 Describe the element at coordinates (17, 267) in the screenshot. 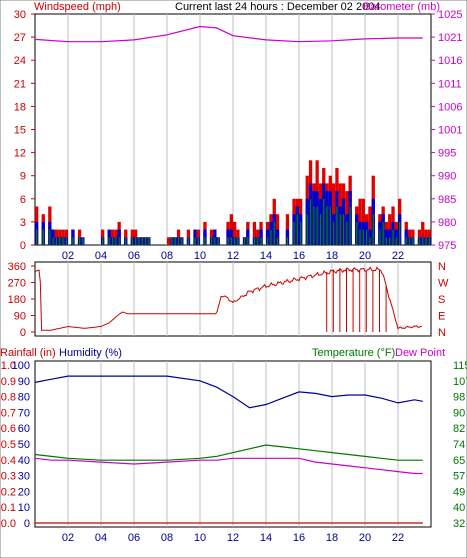

I see `direction-degree-label: 360` at that location.